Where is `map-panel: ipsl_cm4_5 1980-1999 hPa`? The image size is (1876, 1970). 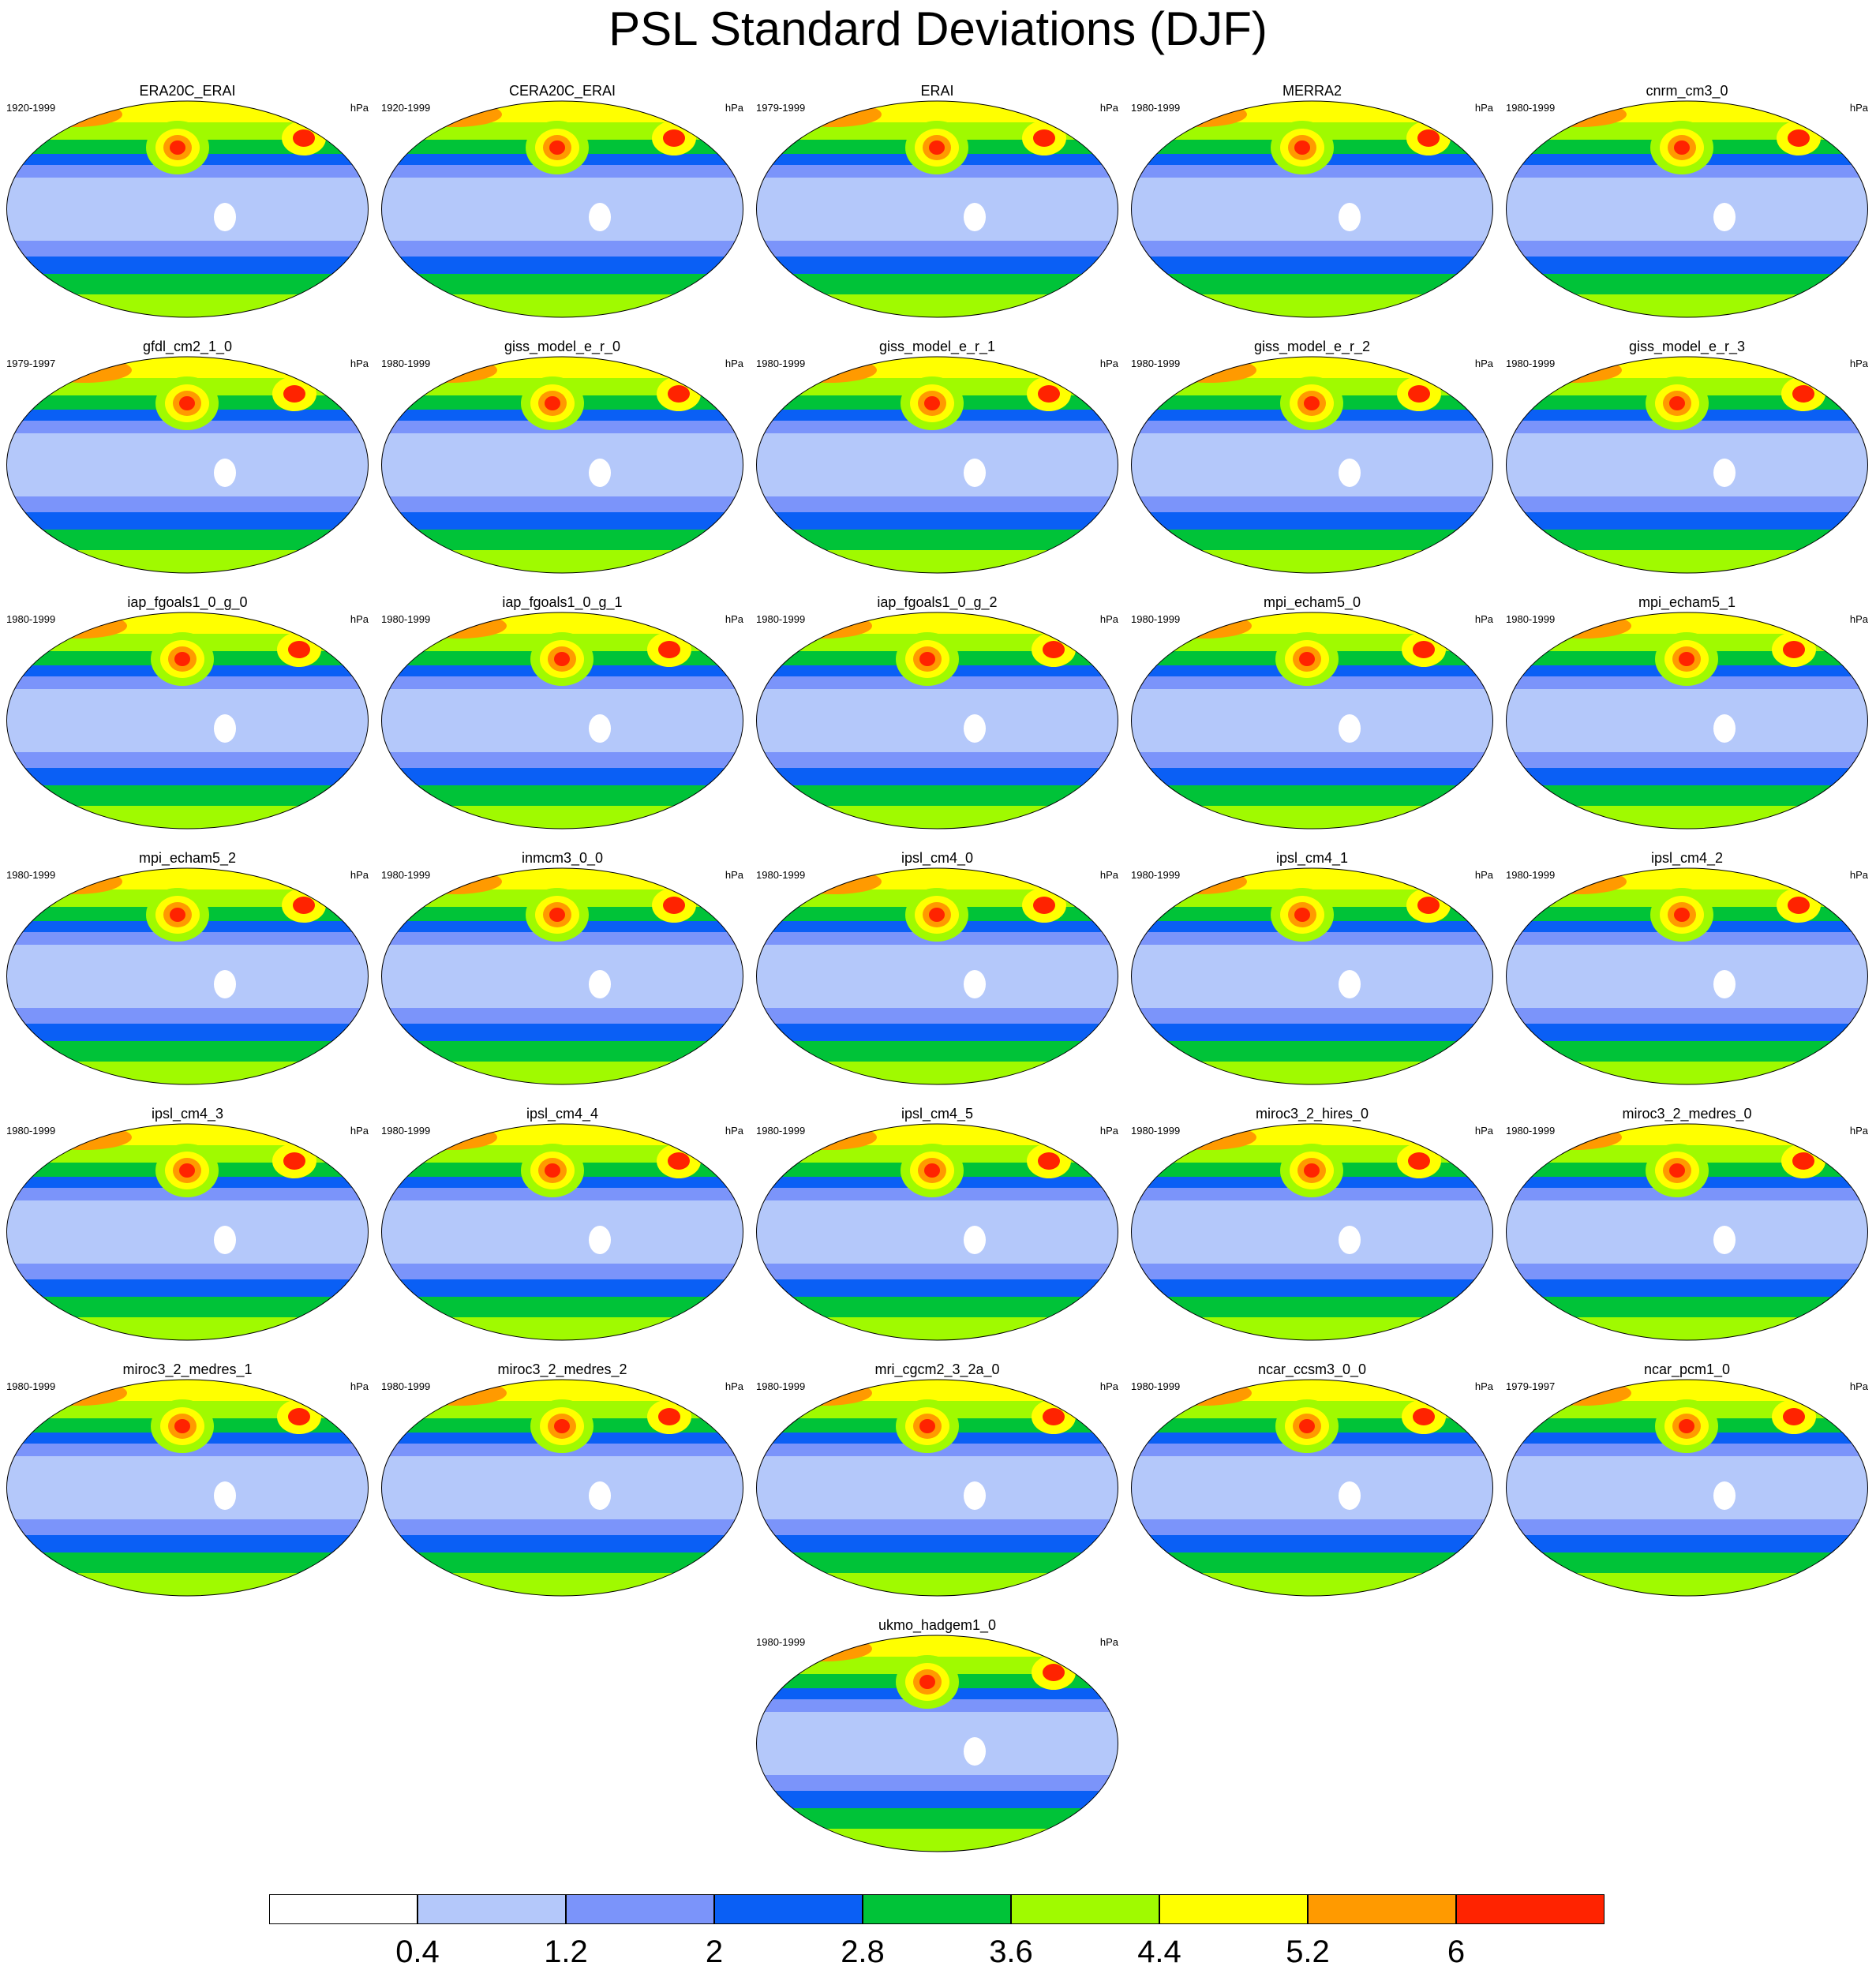 map-panel: ipsl_cm4_5 1980-1999 hPa is located at coordinates (937, 1224).